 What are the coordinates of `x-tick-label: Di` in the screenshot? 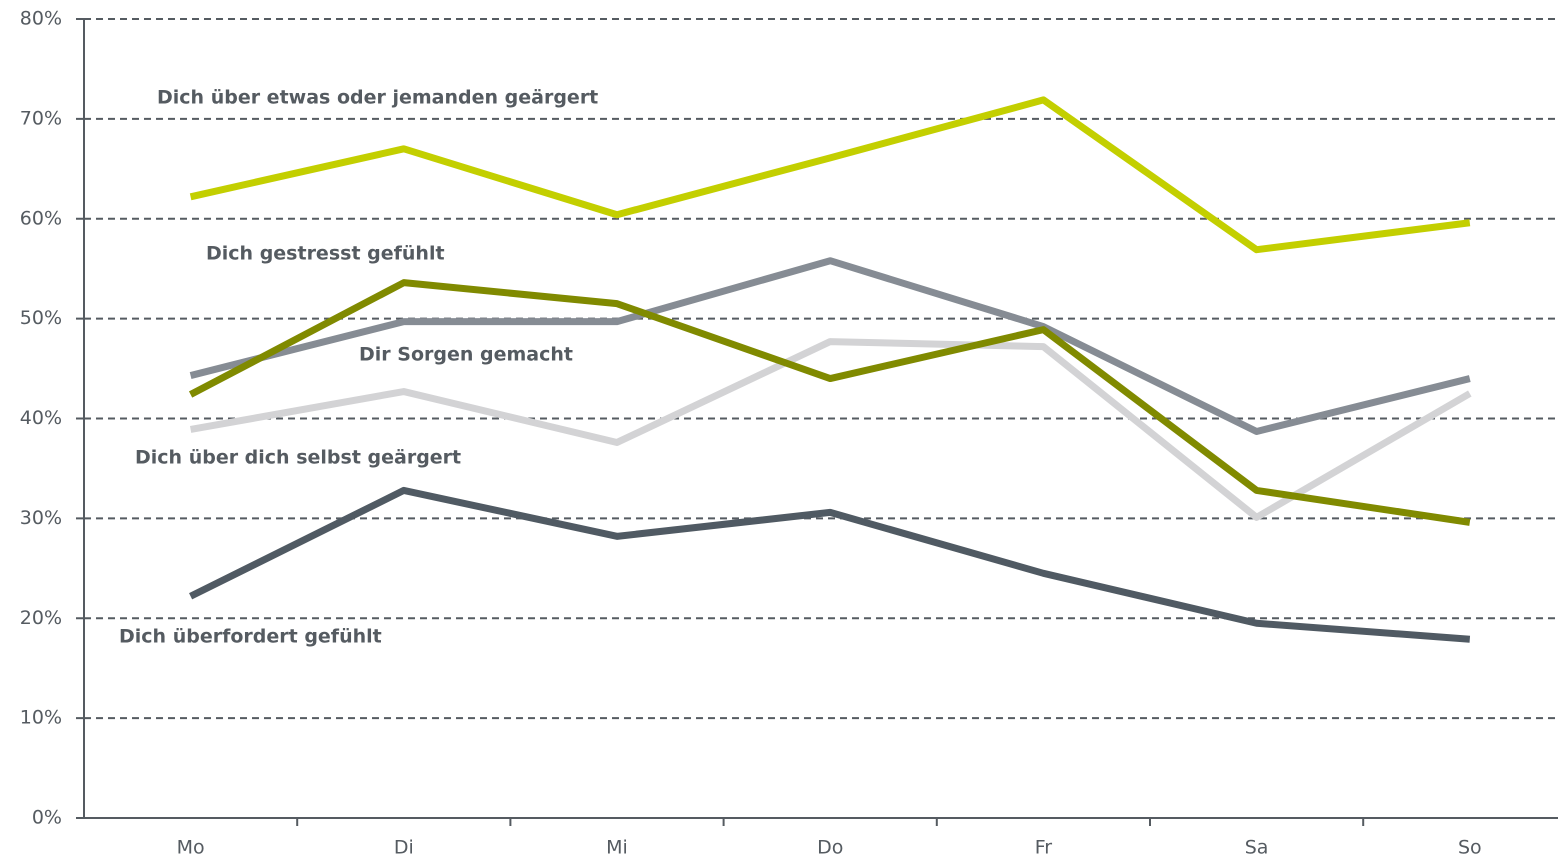 It's located at (404, 847).